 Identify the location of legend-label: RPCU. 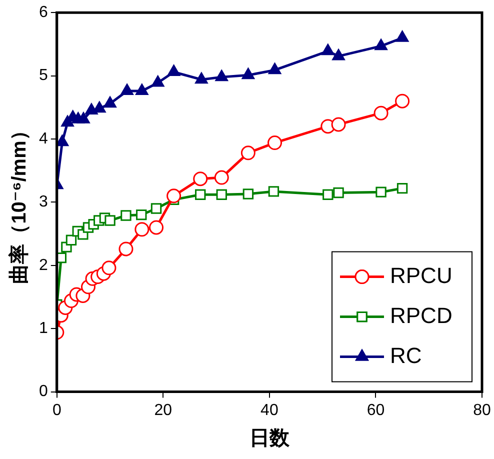
(421, 275).